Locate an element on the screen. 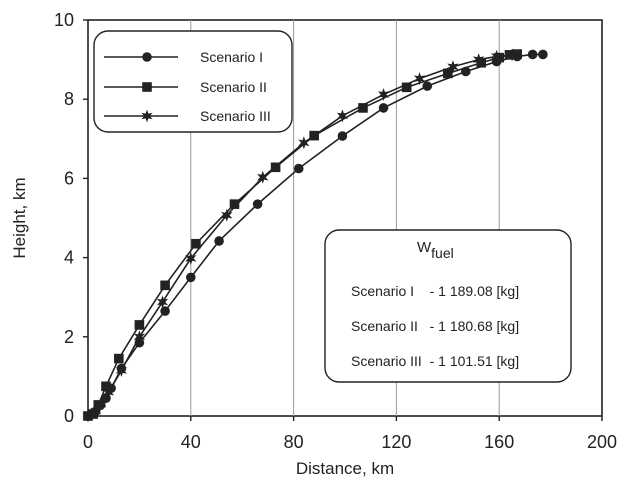  y-tick-label: 8 is located at coordinates (69, 99).